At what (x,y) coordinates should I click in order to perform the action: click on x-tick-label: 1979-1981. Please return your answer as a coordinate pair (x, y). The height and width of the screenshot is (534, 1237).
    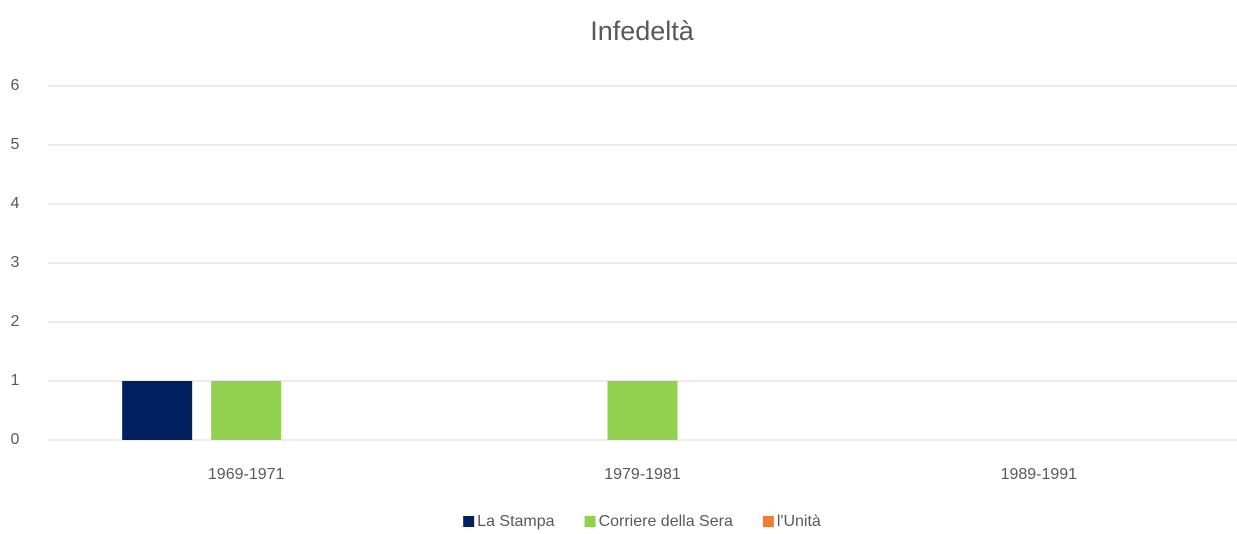
    Looking at the image, I should click on (642, 474).